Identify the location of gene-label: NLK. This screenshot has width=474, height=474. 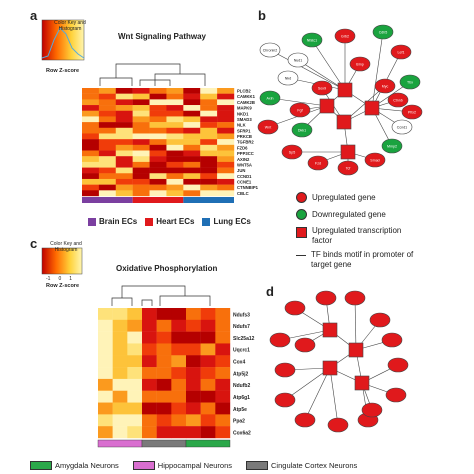
(241, 125).